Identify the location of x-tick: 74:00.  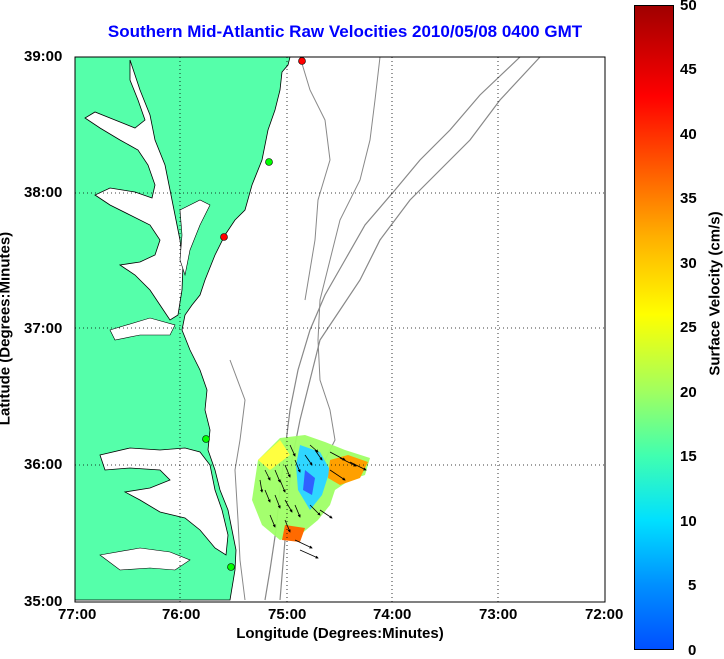
(392, 614).